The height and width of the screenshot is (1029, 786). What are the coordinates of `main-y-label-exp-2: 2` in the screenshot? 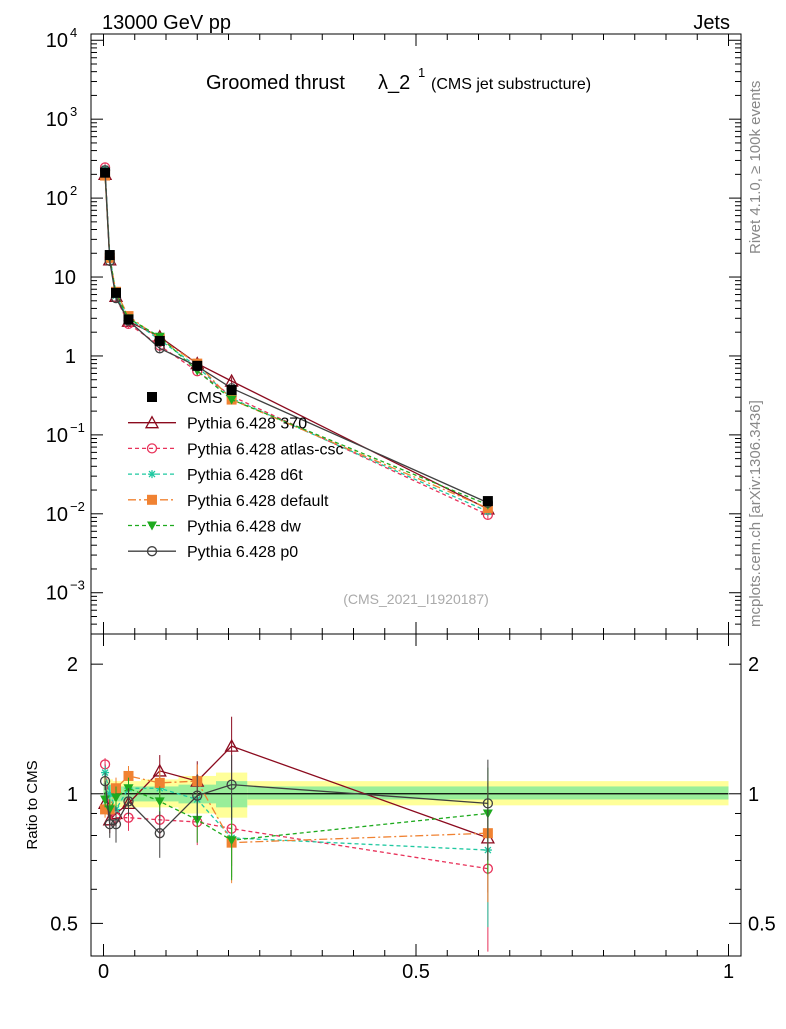 It's located at (73, 190).